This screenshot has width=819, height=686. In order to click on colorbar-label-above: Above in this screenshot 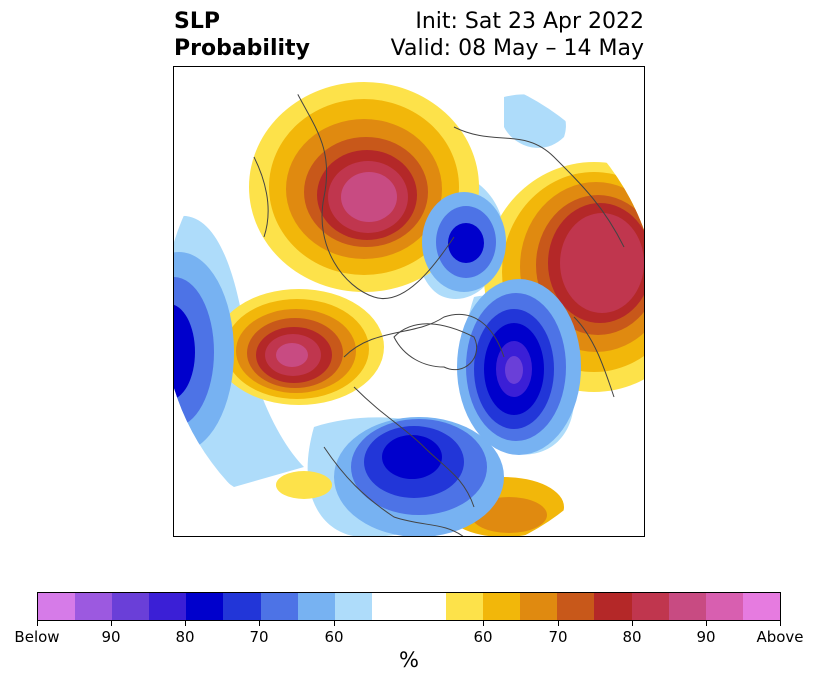, I will do `click(780, 637)`.